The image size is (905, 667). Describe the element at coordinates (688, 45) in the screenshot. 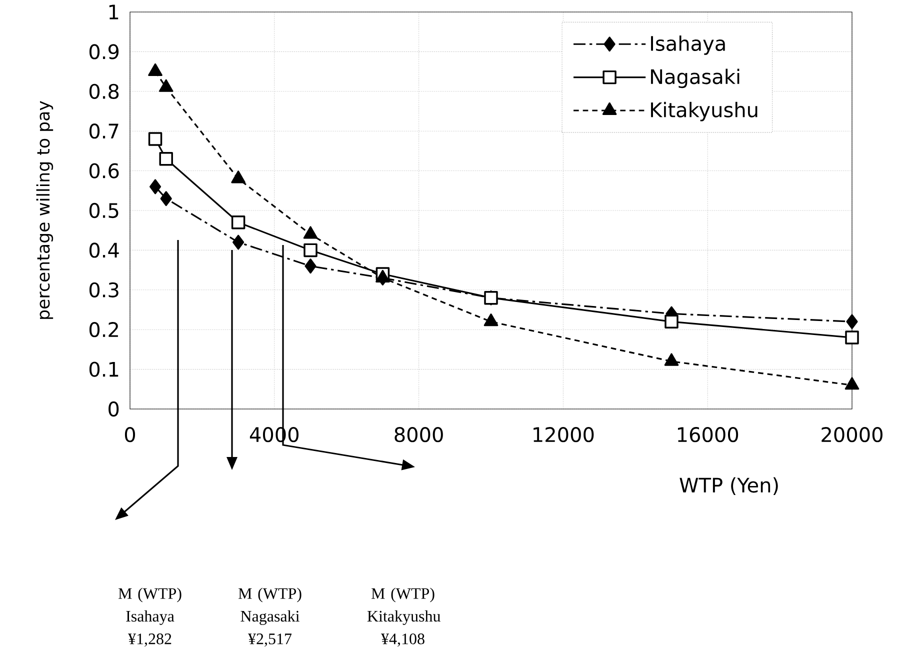

I see `legend-label: Isahaya` at that location.